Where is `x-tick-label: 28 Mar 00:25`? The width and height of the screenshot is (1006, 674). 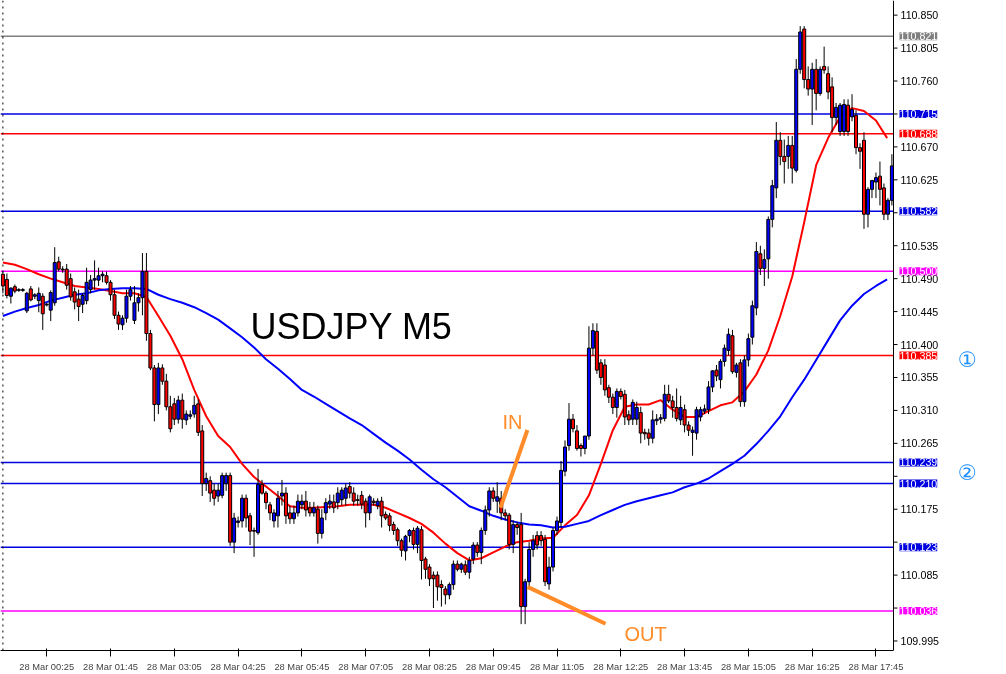 x-tick-label: 28 Mar 00:25 is located at coordinates (47, 666).